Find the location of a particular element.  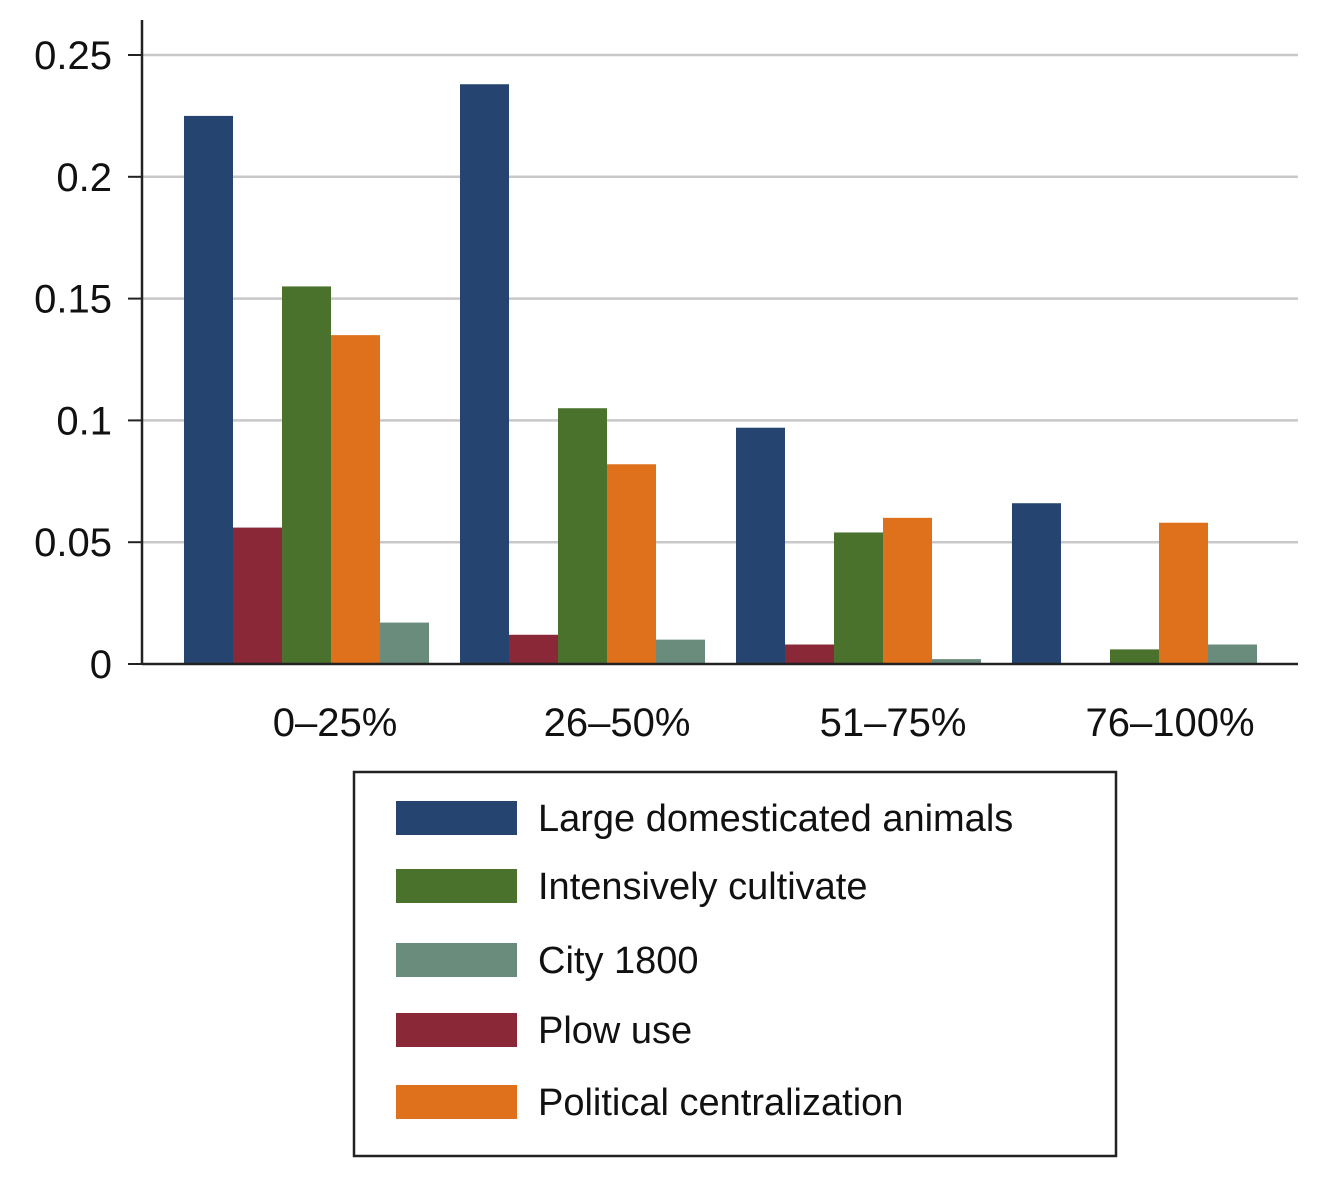

legend-label: City 1800 is located at coordinates (618, 961).